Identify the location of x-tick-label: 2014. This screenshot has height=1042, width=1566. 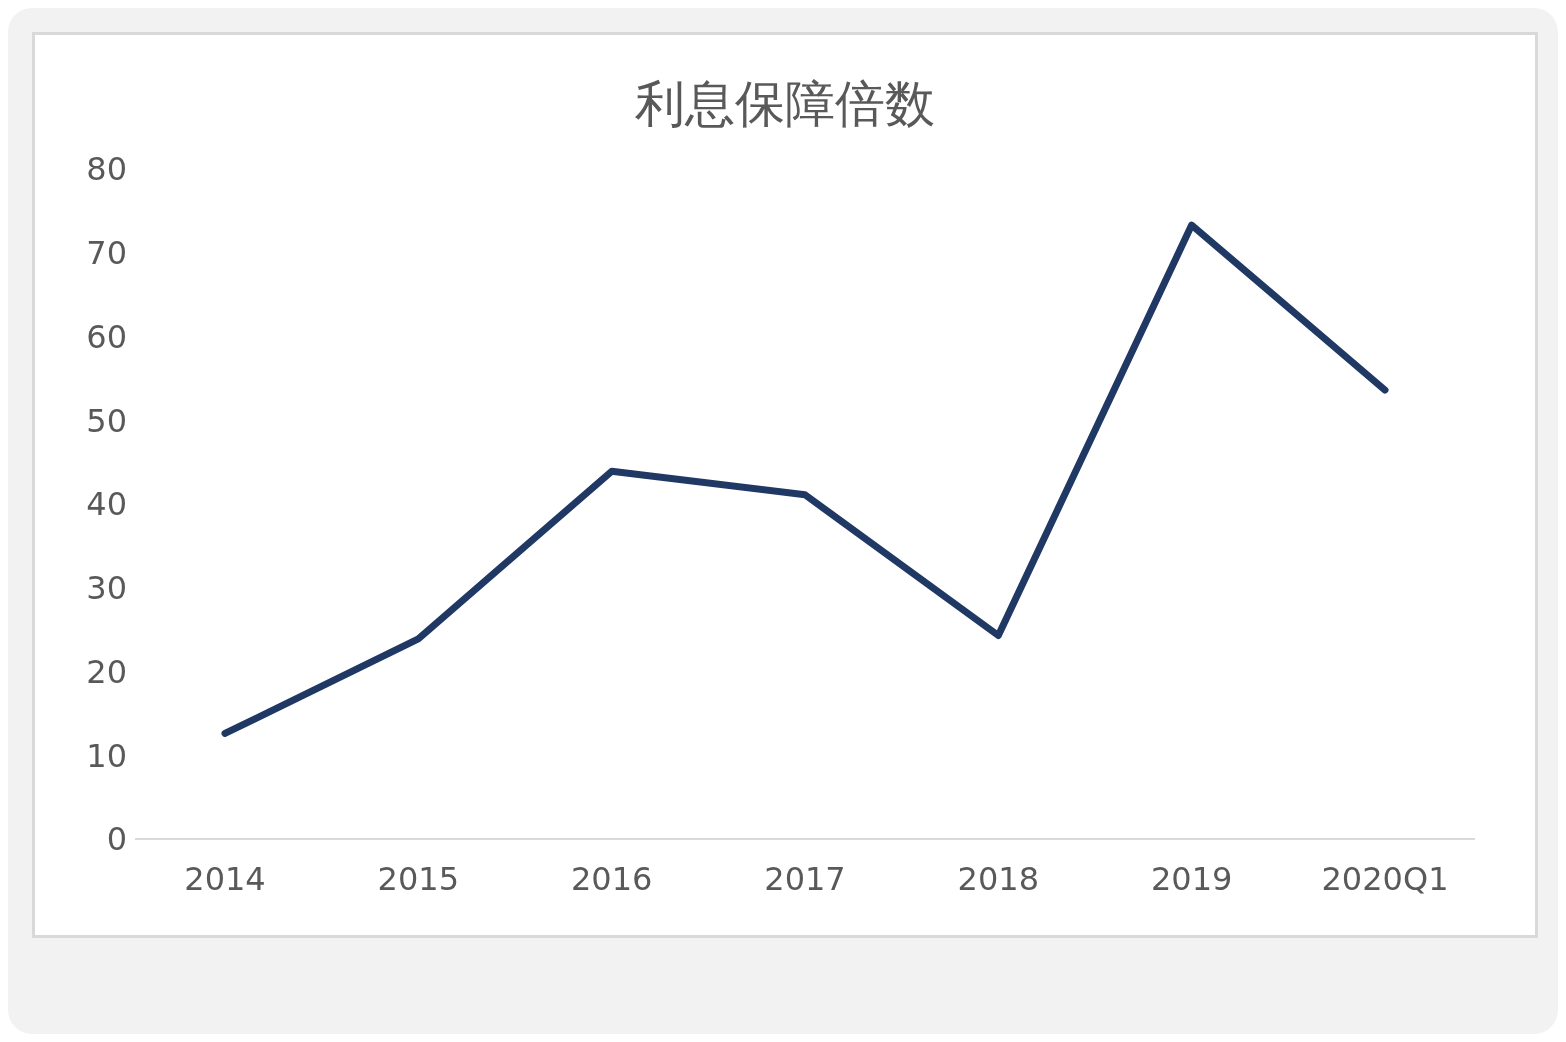
(225, 878).